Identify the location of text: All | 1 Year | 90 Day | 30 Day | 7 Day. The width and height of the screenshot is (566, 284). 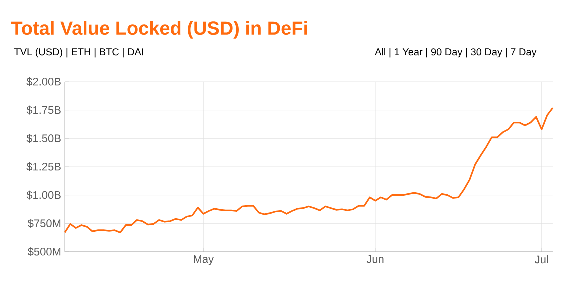
(456, 53).